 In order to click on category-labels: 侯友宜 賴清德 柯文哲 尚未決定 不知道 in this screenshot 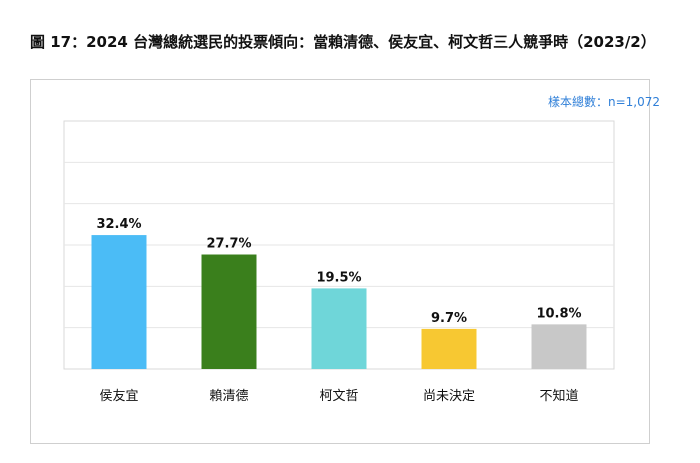, I will do `click(338, 396)`.